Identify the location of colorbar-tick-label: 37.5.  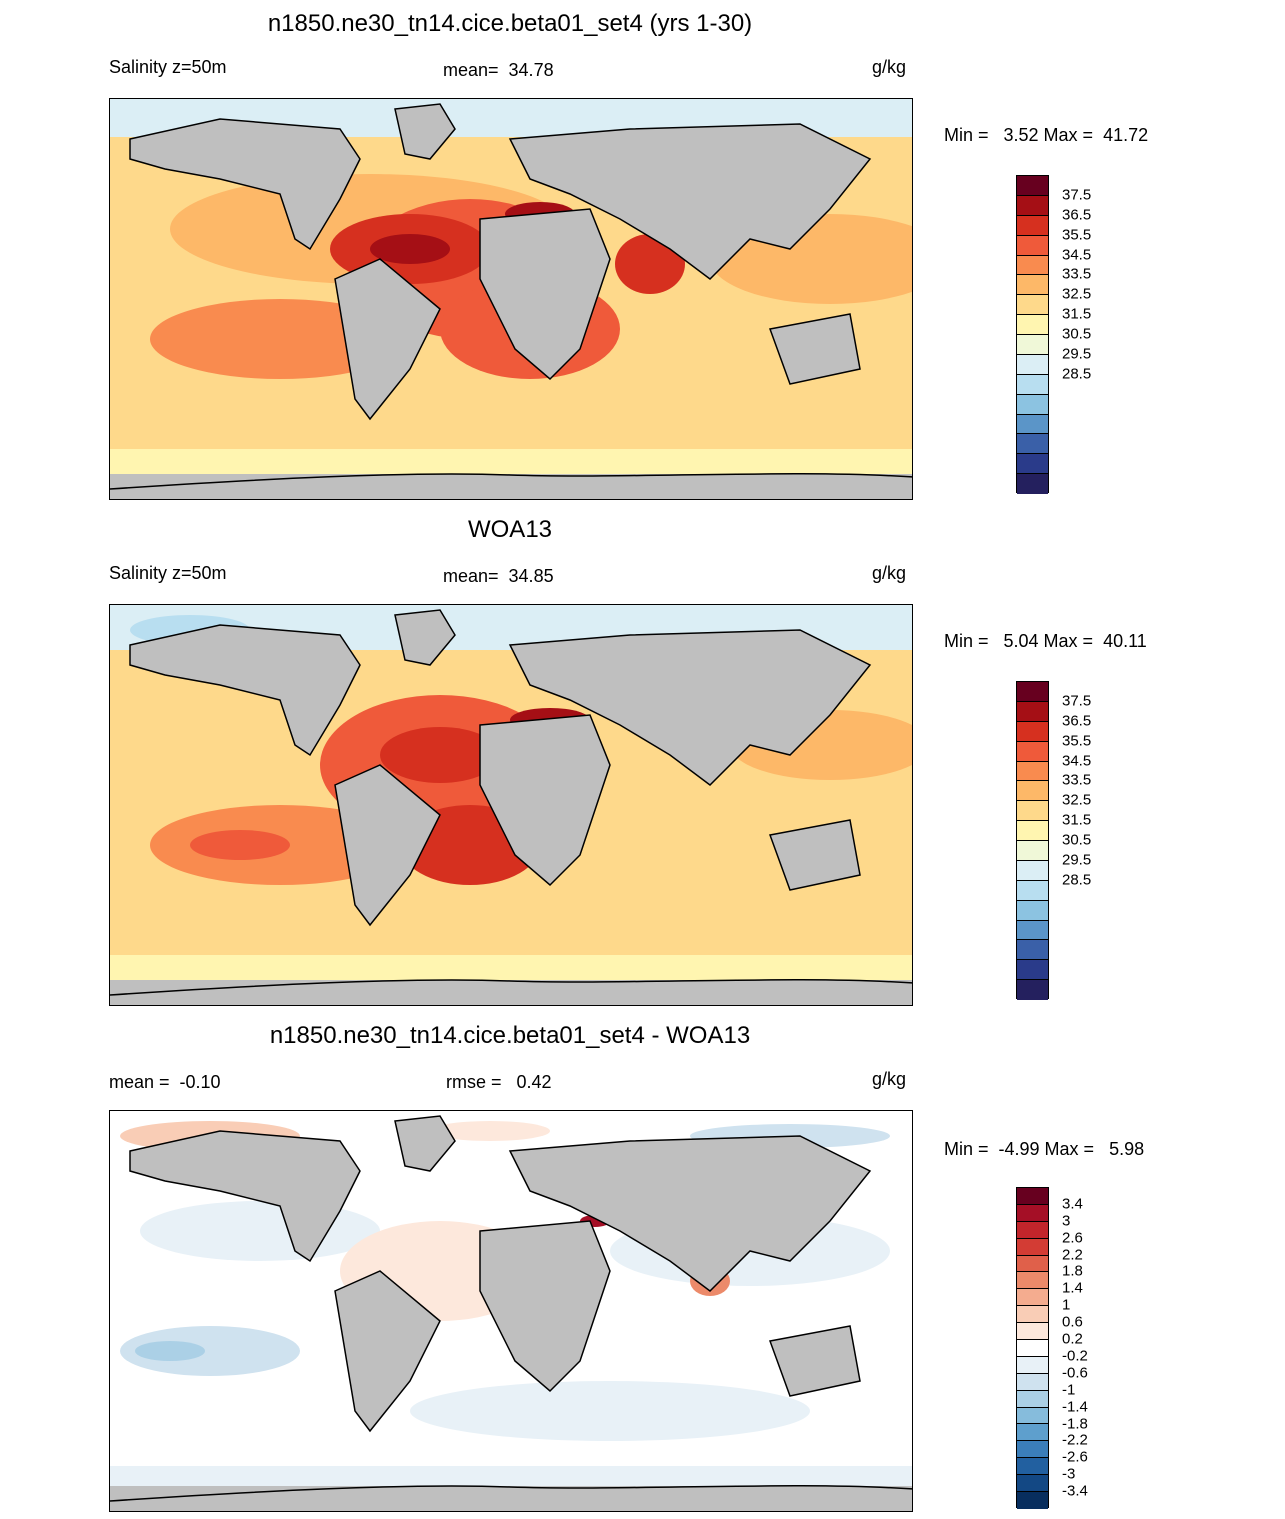
(1077, 195).